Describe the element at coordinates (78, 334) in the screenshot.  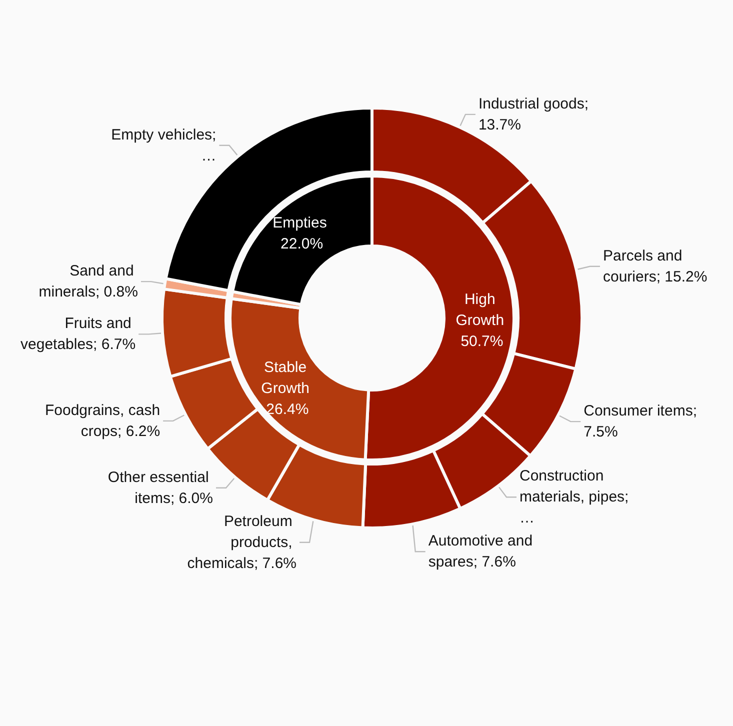
I see `slice-label: Fruits and vegetables; 6.7%` at that location.